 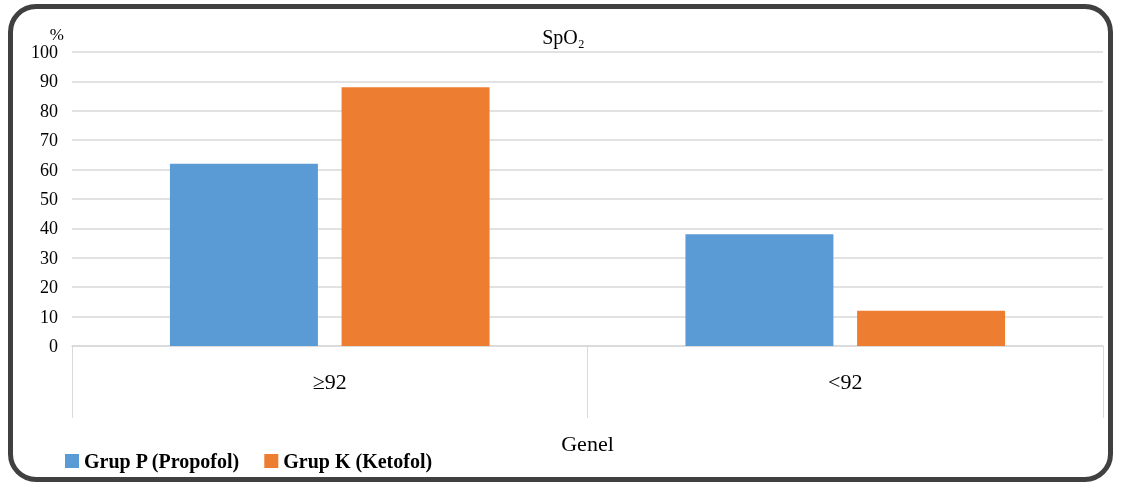 I want to click on x-tick-label: <92, so click(x=845, y=381).